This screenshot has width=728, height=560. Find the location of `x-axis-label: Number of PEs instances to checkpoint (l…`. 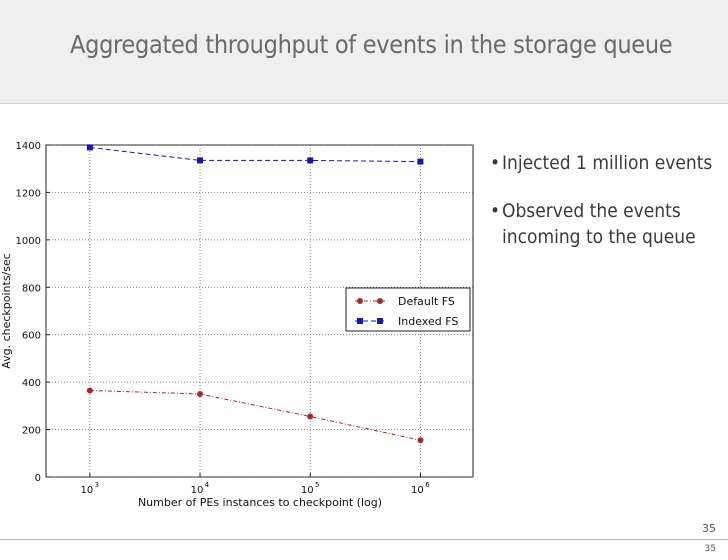

x-axis-label: Number of PEs instances to checkpoint (l… is located at coordinates (260, 502).